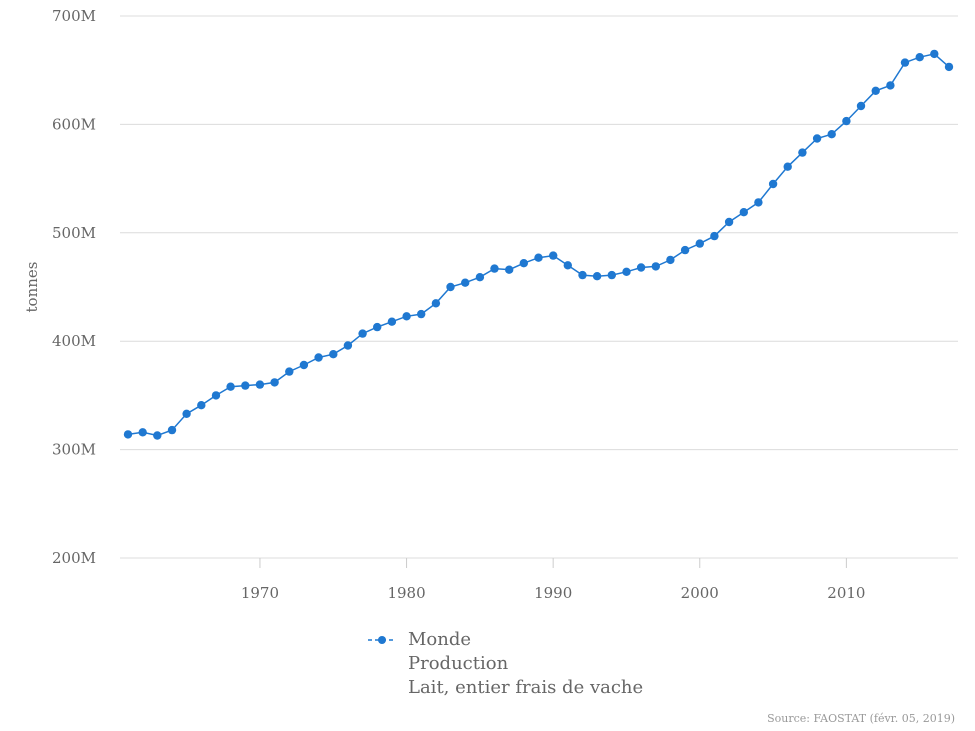  Describe the element at coordinates (458, 663) in the screenshot. I see `legend-element: Production` at that location.